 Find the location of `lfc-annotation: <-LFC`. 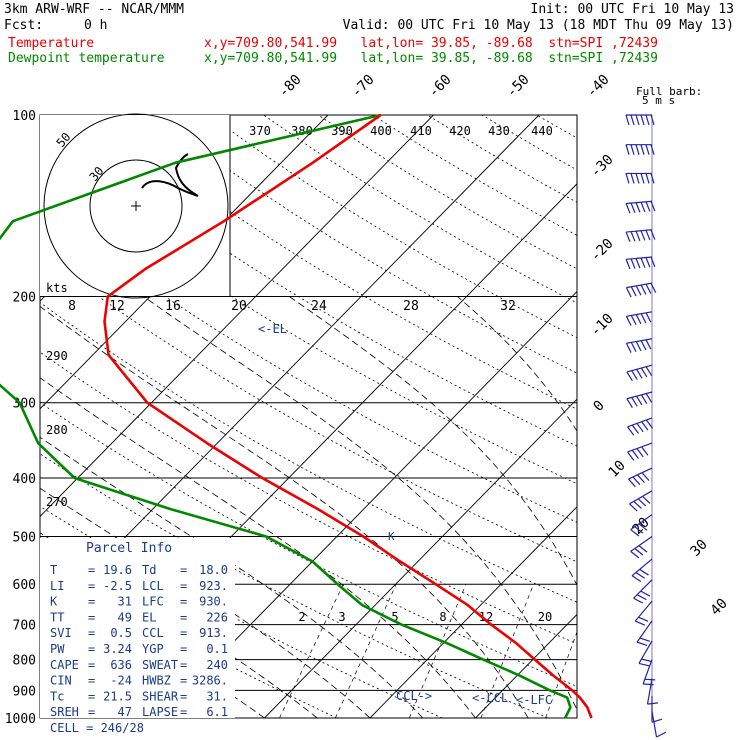

lfc-annotation: <-LFC is located at coordinates (534, 700).